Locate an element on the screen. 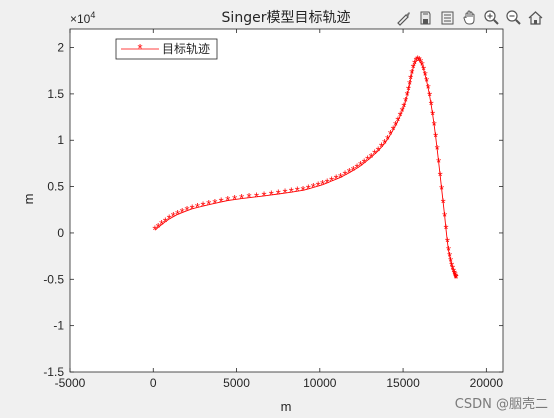 This screenshot has width=554, height=418. pan-button is located at coordinates (469, 17).